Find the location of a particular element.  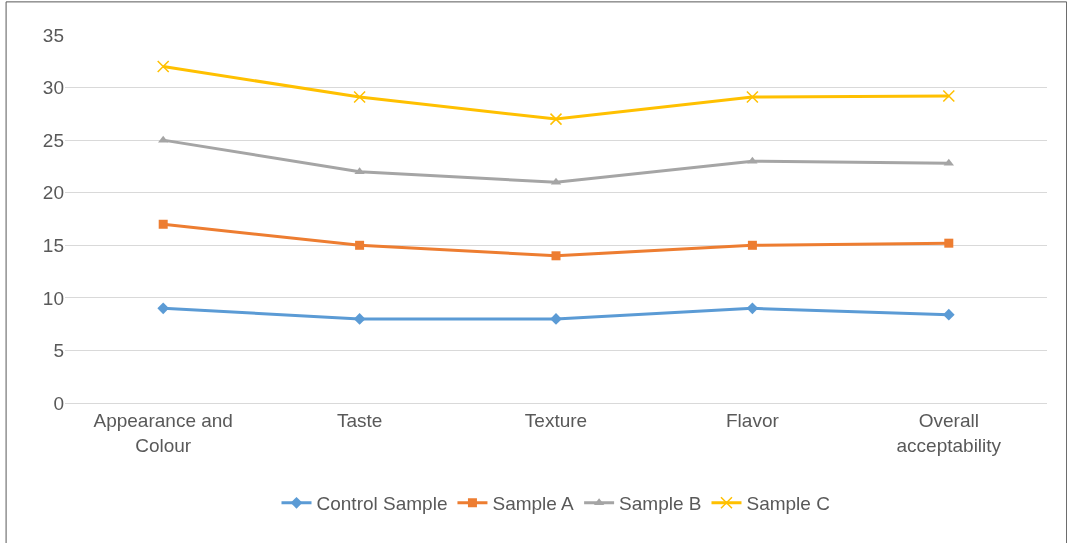

y-tick-label: 0 is located at coordinates (58, 403).